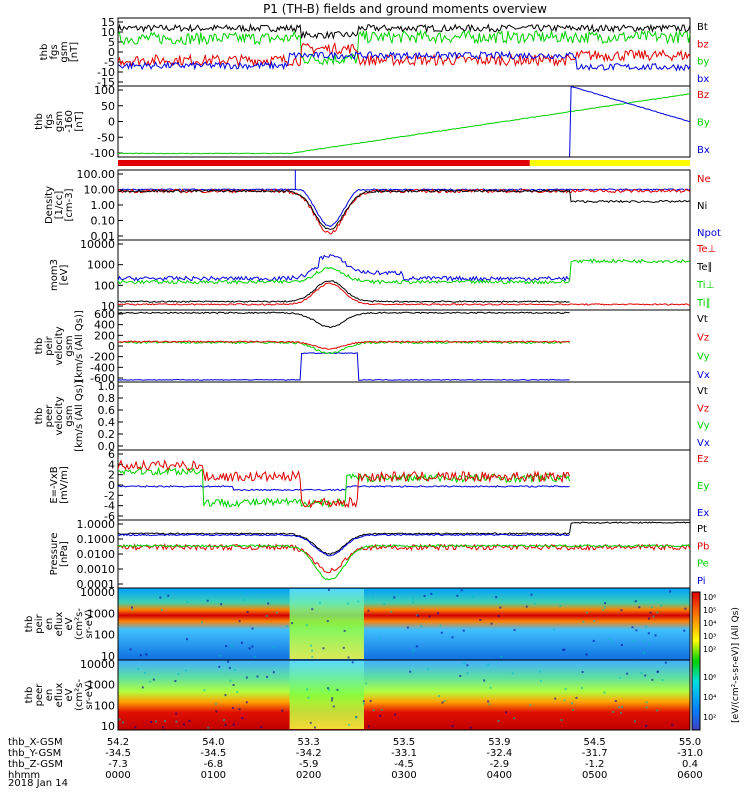 This screenshot has height=804, width=750. I want to click on y-axis-label: (cm²s-, so click(79, 624).